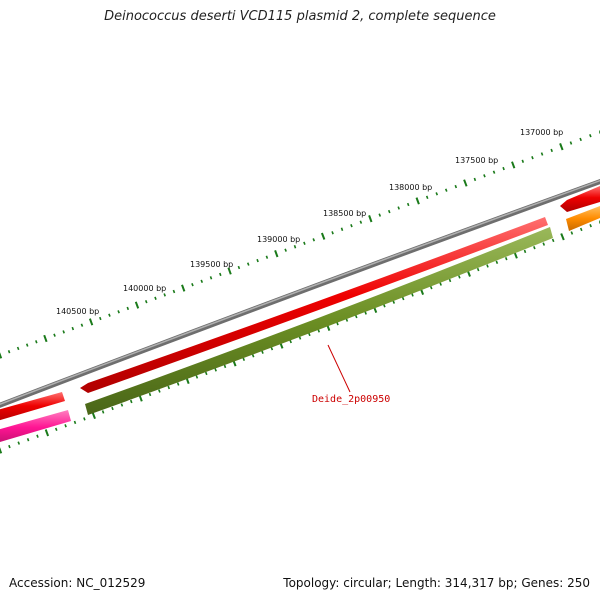 This screenshot has width=600, height=600. I want to click on scale-label: 139000 bp, so click(278, 239).